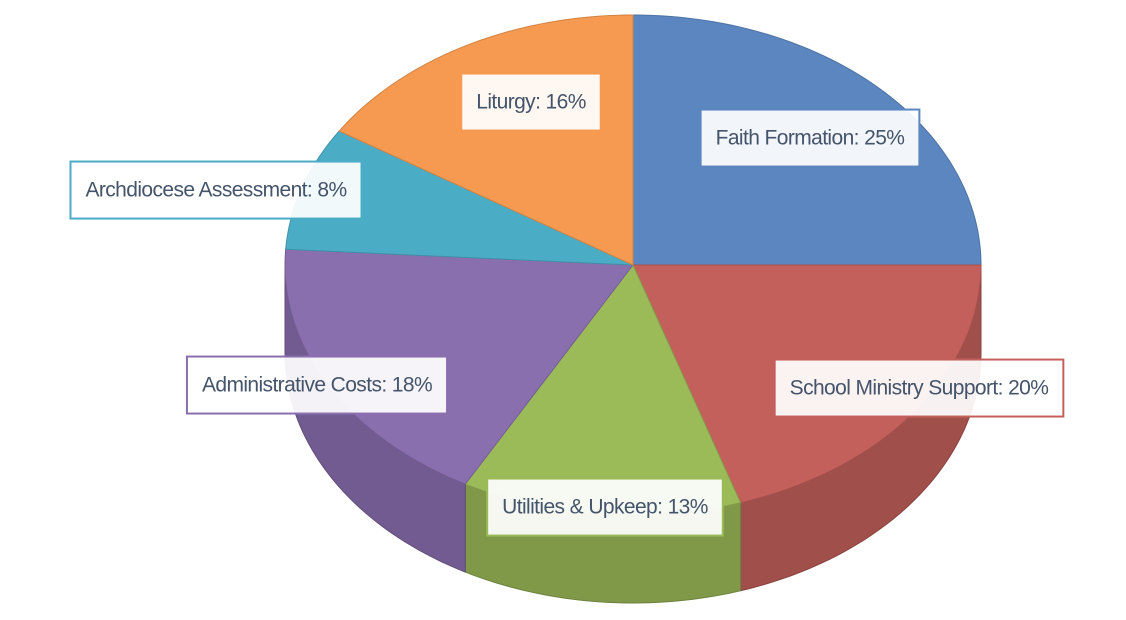  I want to click on label-text: School Ministry Support: 20%, so click(919, 388).